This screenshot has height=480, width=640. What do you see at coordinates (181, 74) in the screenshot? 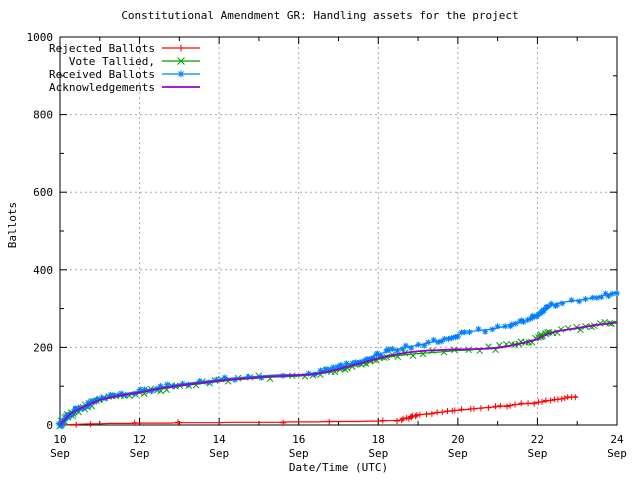
I see `legend-marker-star-icon` at bounding box center [181, 74].